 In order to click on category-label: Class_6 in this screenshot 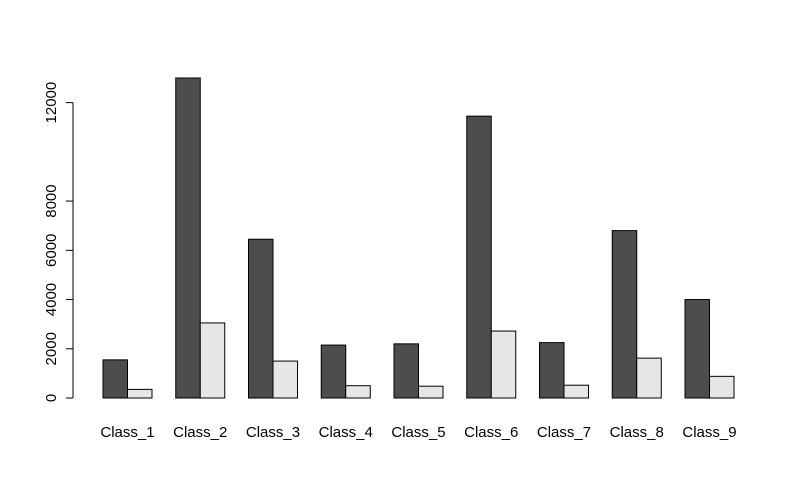, I will do `click(491, 432)`.